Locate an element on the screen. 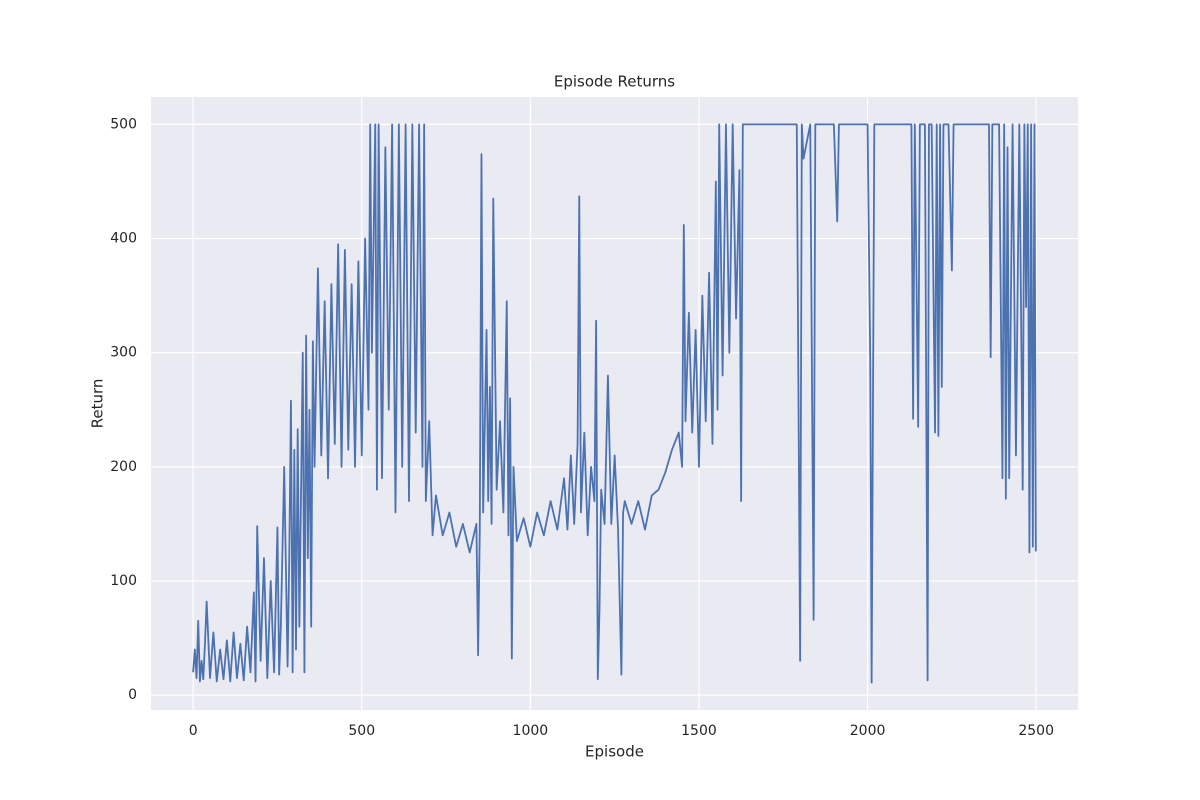  x-axis-label: Episode is located at coordinates (614, 752).